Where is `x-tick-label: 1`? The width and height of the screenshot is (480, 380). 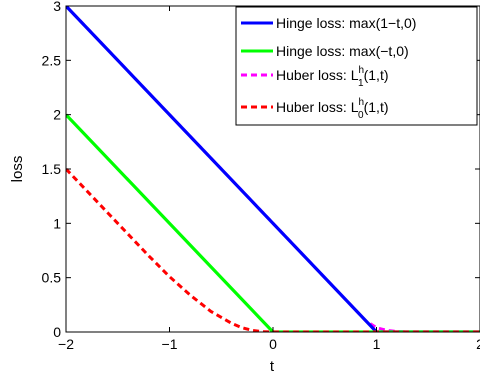 x-tick-label: 1 is located at coordinates (377, 344).